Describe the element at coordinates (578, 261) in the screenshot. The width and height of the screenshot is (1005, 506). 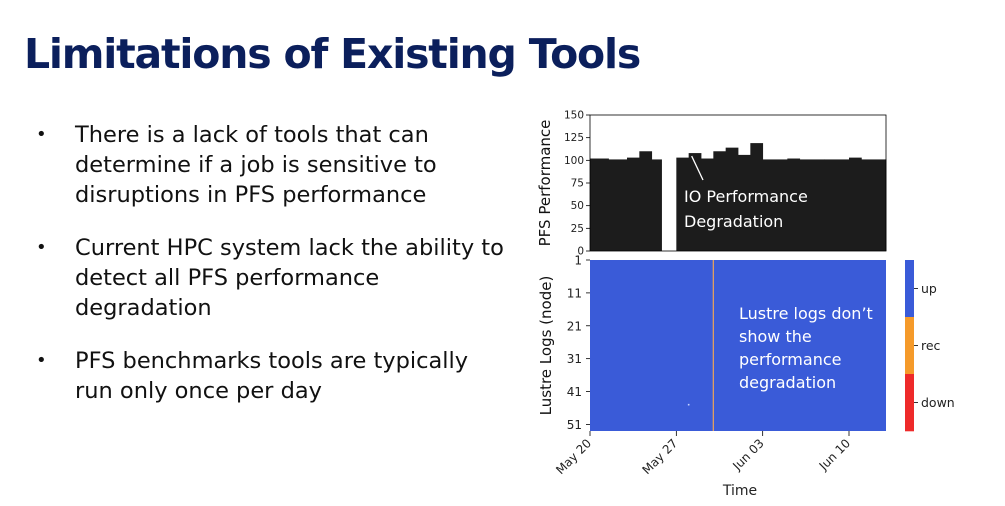
I see `node-tick-label: 1` at that location.